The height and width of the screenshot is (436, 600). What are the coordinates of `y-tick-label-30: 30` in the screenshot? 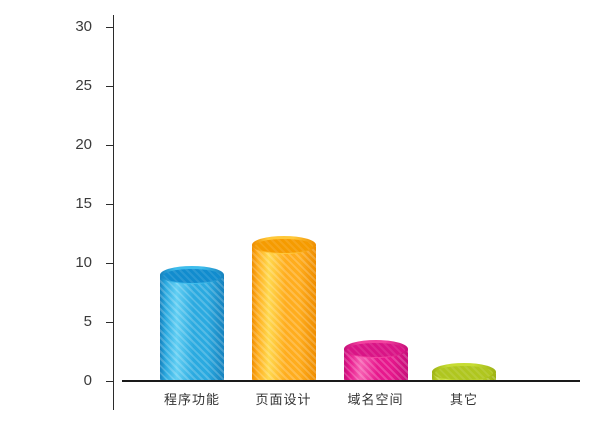 It's located at (83, 26).